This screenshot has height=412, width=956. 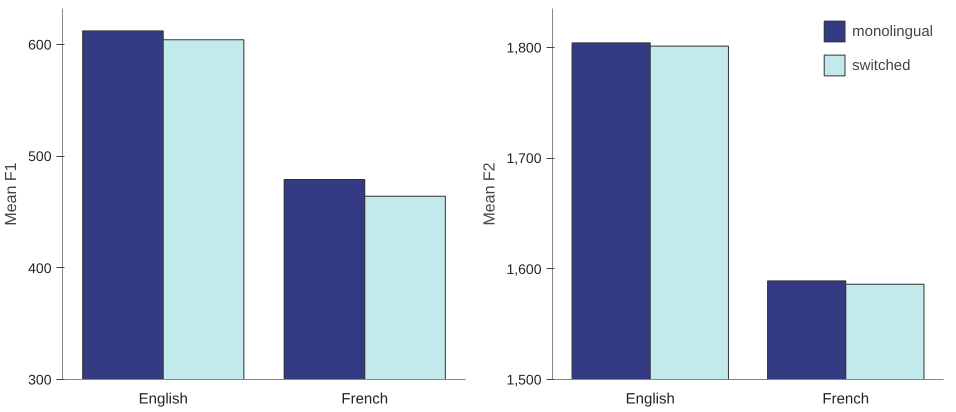 What do you see at coordinates (524, 47) in the screenshot?
I see `y-tick-label: 1,800` at bounding box center [524, 47].